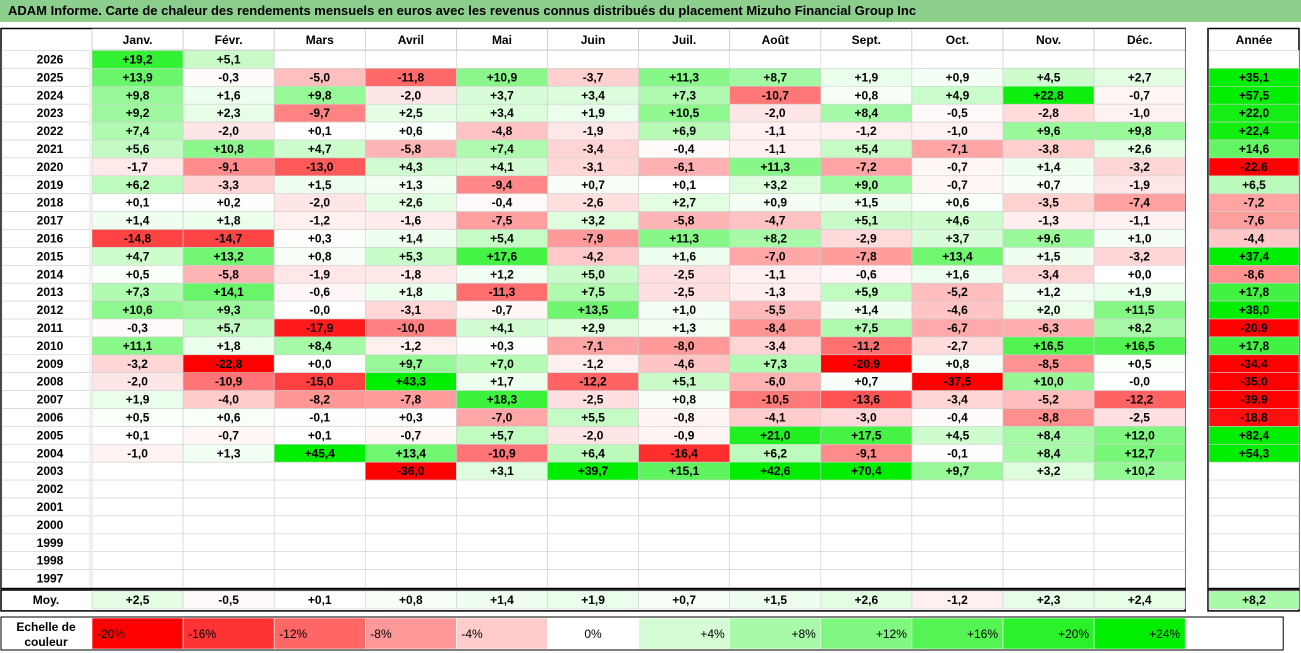 The height and width of the screenshot is (653, 1301). Describe the element at coordinates (410, 77) in the screenshot. I see `heatmap-value: -11,8` at that location.